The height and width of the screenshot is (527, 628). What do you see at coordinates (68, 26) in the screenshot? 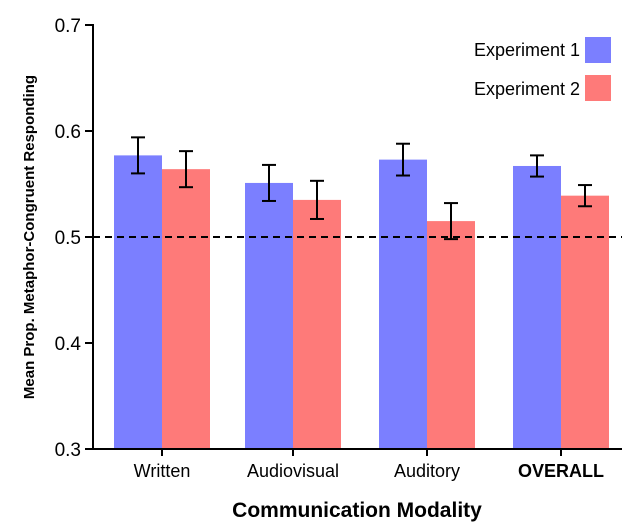
I see `y-tick-label-0.7: 0.7` at bounding box center [68, 26].